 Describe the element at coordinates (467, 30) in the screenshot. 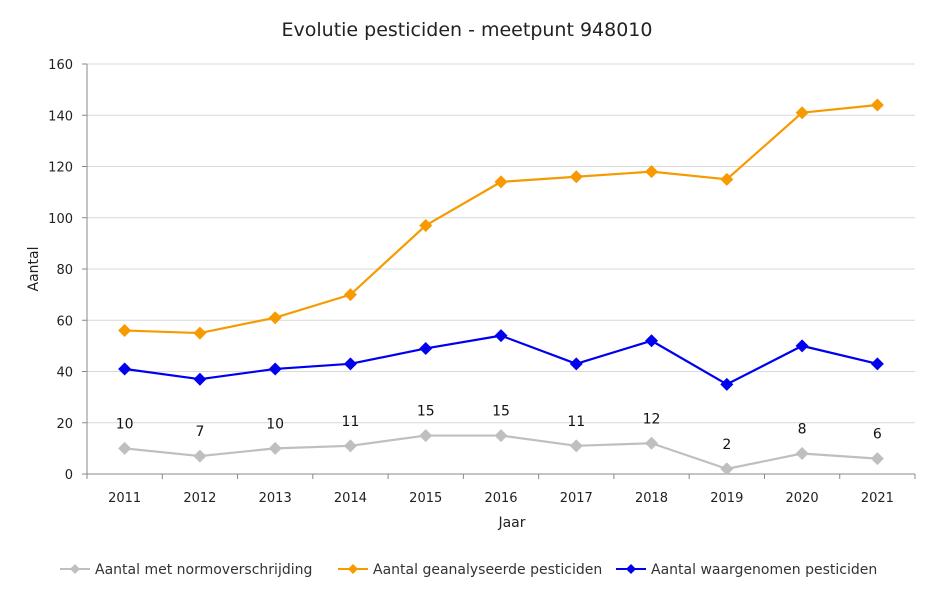

I see `chart-title: Evolutie pesticiden - meetpunt 948010` at that location.